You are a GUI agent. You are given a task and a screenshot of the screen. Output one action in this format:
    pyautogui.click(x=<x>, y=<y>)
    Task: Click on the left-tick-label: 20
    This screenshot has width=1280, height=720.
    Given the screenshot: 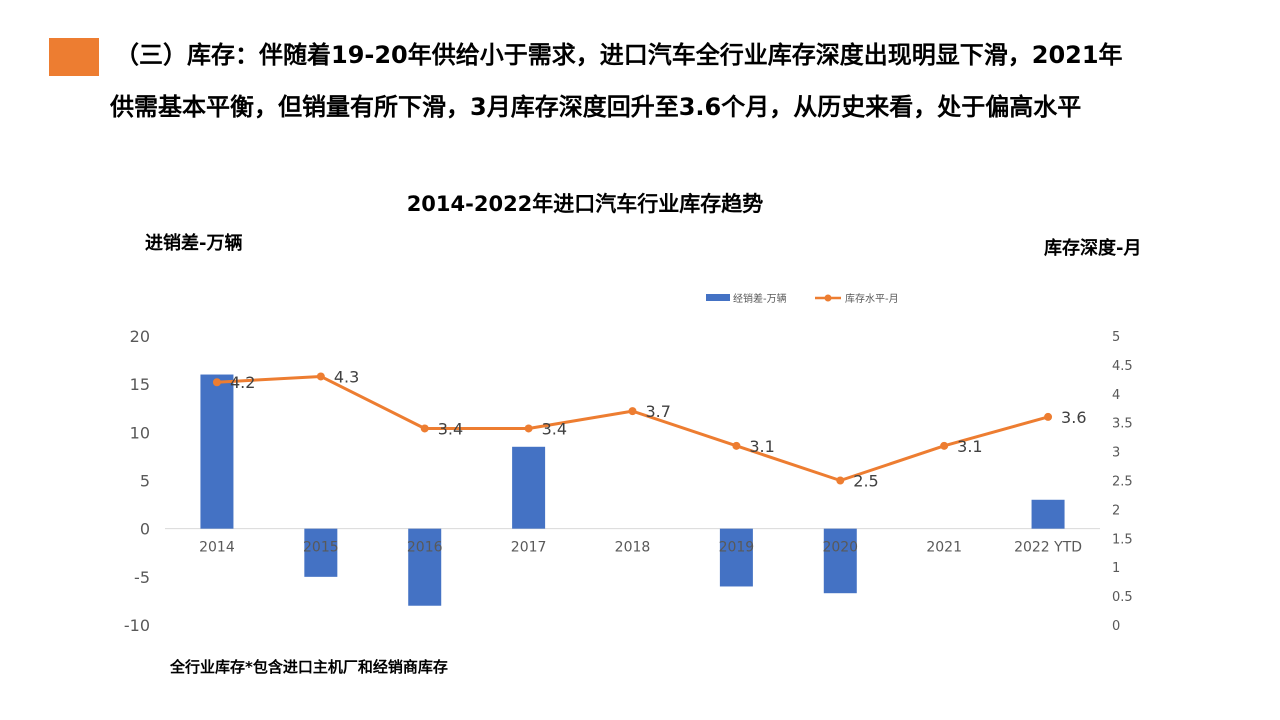 What is the action you would take?
    pyautogui.click(x=140, y=336)
    